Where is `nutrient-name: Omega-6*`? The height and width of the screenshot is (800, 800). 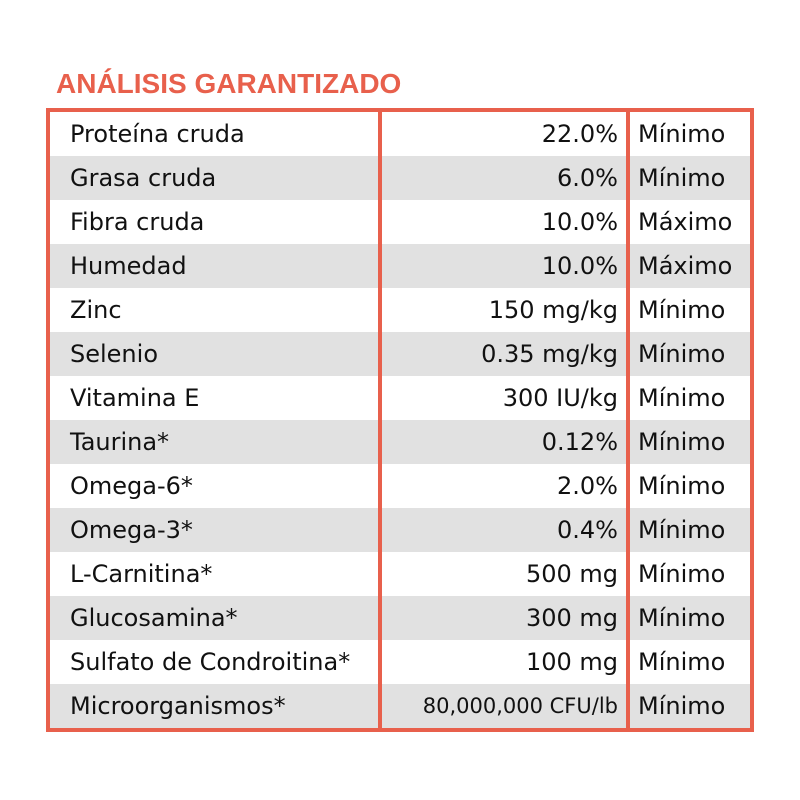 nutrient-name: Omega-6* is located at coordinates (131, 486).